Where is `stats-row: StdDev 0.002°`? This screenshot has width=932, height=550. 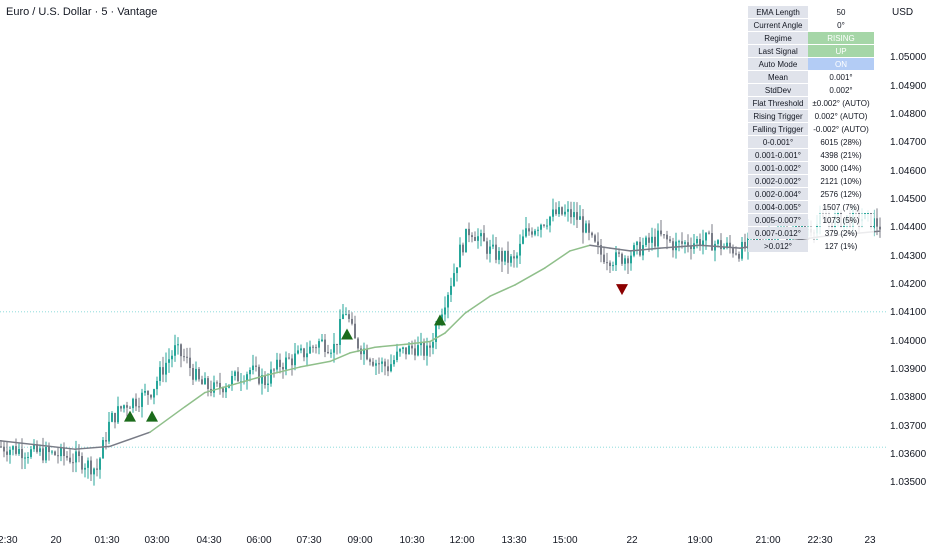
stats-row: StdDev 0.002° is located at coordinates (811, 90).